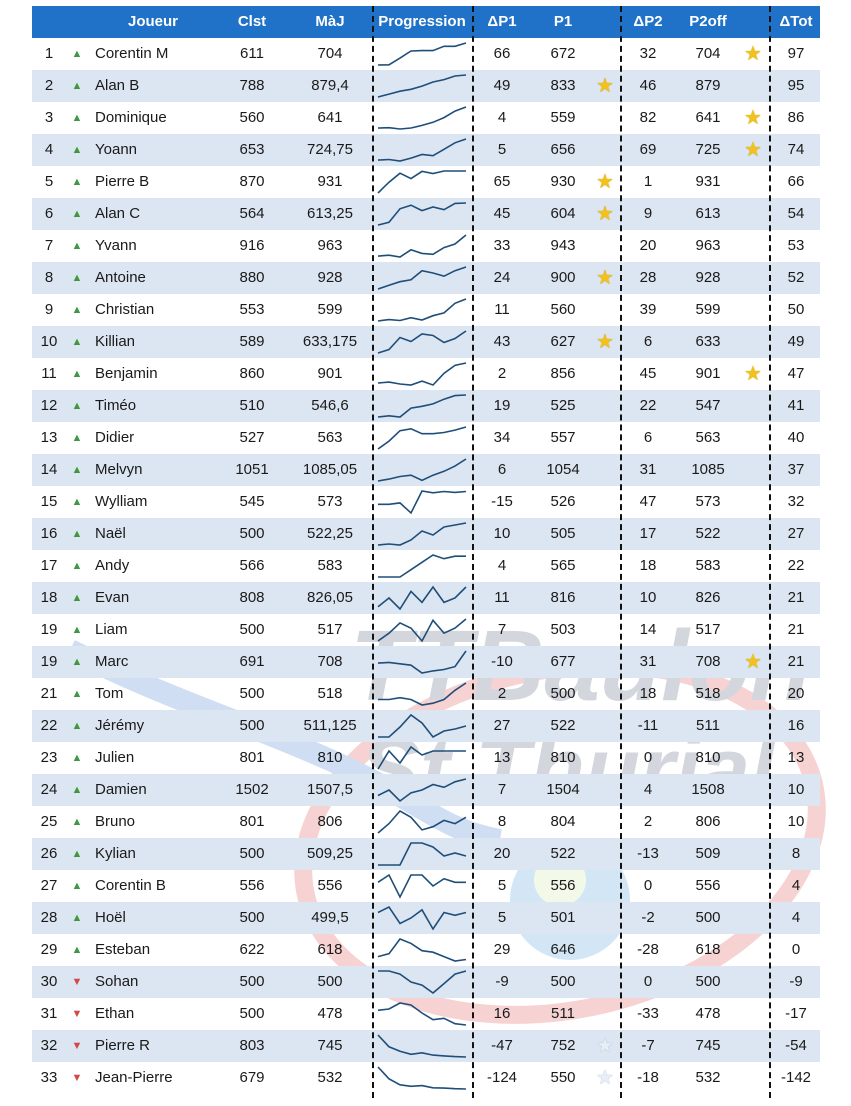 This screenshot has height=1106, width=851. What do you see at coordinates (330, 949) in the screenshot?
I see `maj-value: 618` at bounding box center [330, 949].